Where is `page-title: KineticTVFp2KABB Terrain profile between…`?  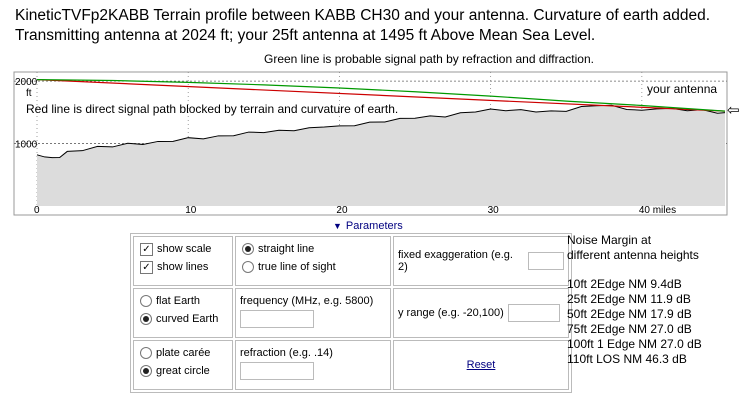
page-title: KineticTVFp2KABB Terrain profile between… is located at coordinates (363, 25).